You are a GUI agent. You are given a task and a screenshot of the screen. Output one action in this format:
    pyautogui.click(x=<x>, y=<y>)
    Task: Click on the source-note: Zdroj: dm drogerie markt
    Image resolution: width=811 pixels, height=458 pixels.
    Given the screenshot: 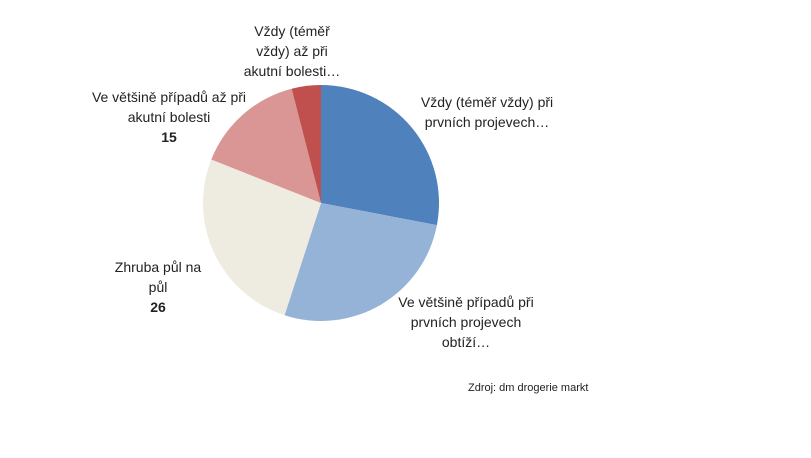 What is the action you would take?
    pyautogui.click(x=528, y=388)
    